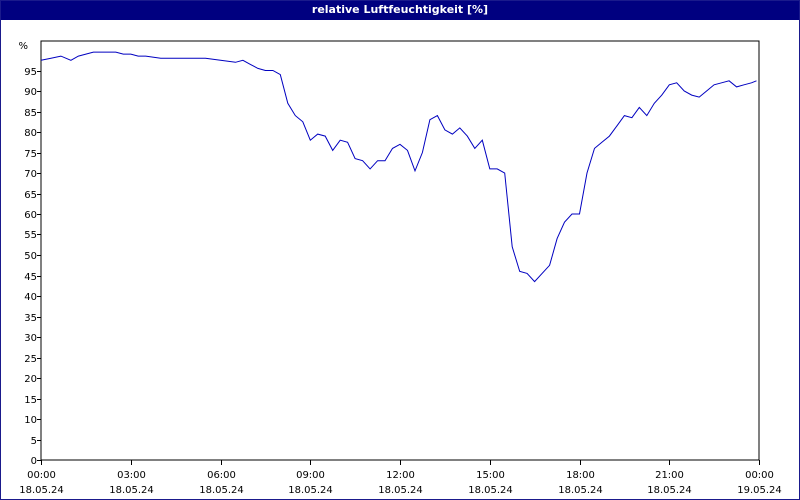  I want to click on y-tick-label: 25, so click(30, 359).